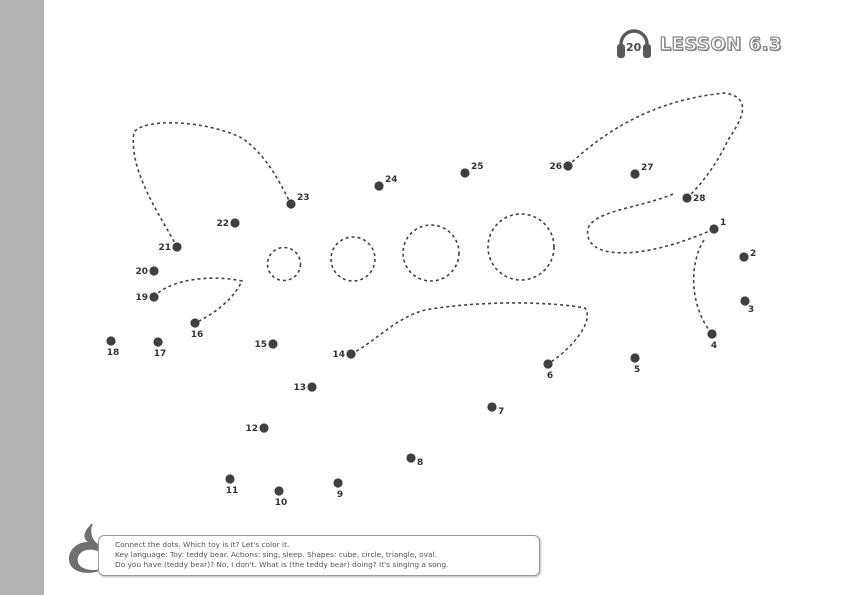 The width and height of the screenshot is (842, 595). I want to click on audio-track-number: 20, so click(633, 47).